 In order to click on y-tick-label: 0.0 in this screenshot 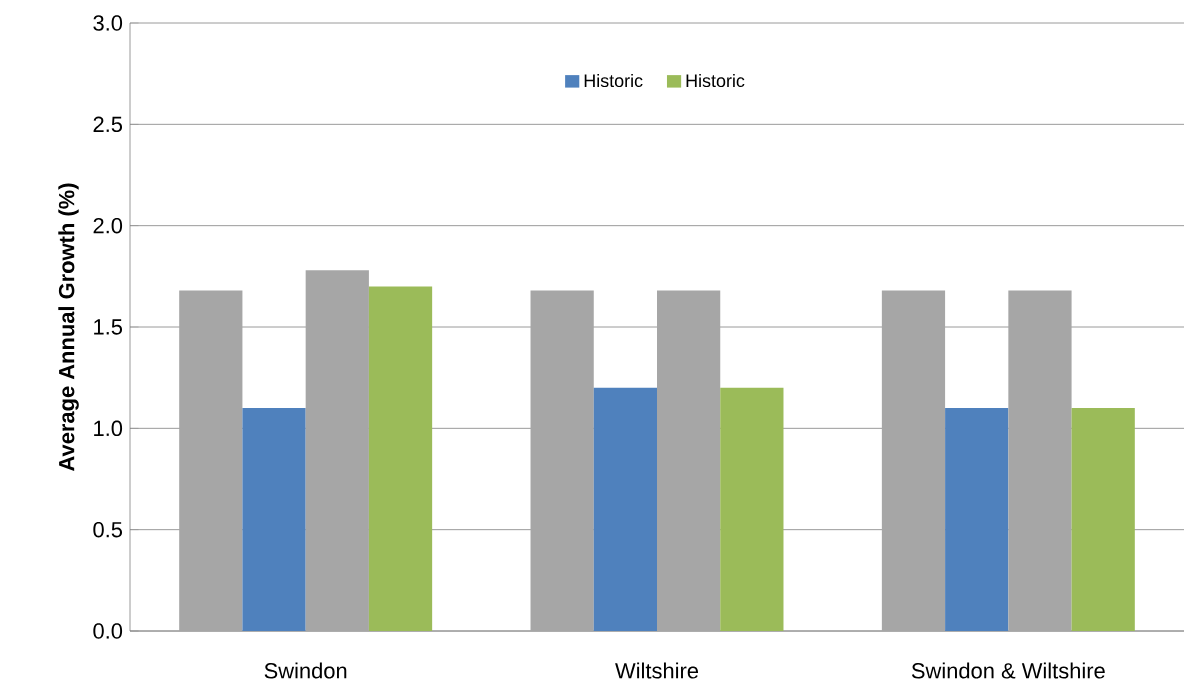, I will do `click(108, 631)`.